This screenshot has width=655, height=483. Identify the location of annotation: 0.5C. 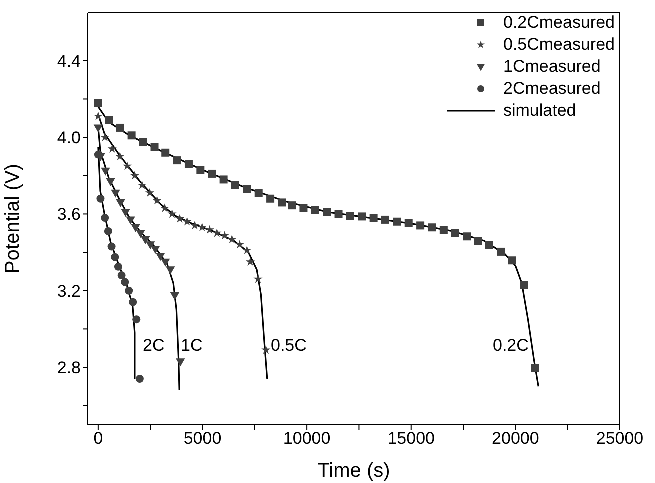
(289, 346).